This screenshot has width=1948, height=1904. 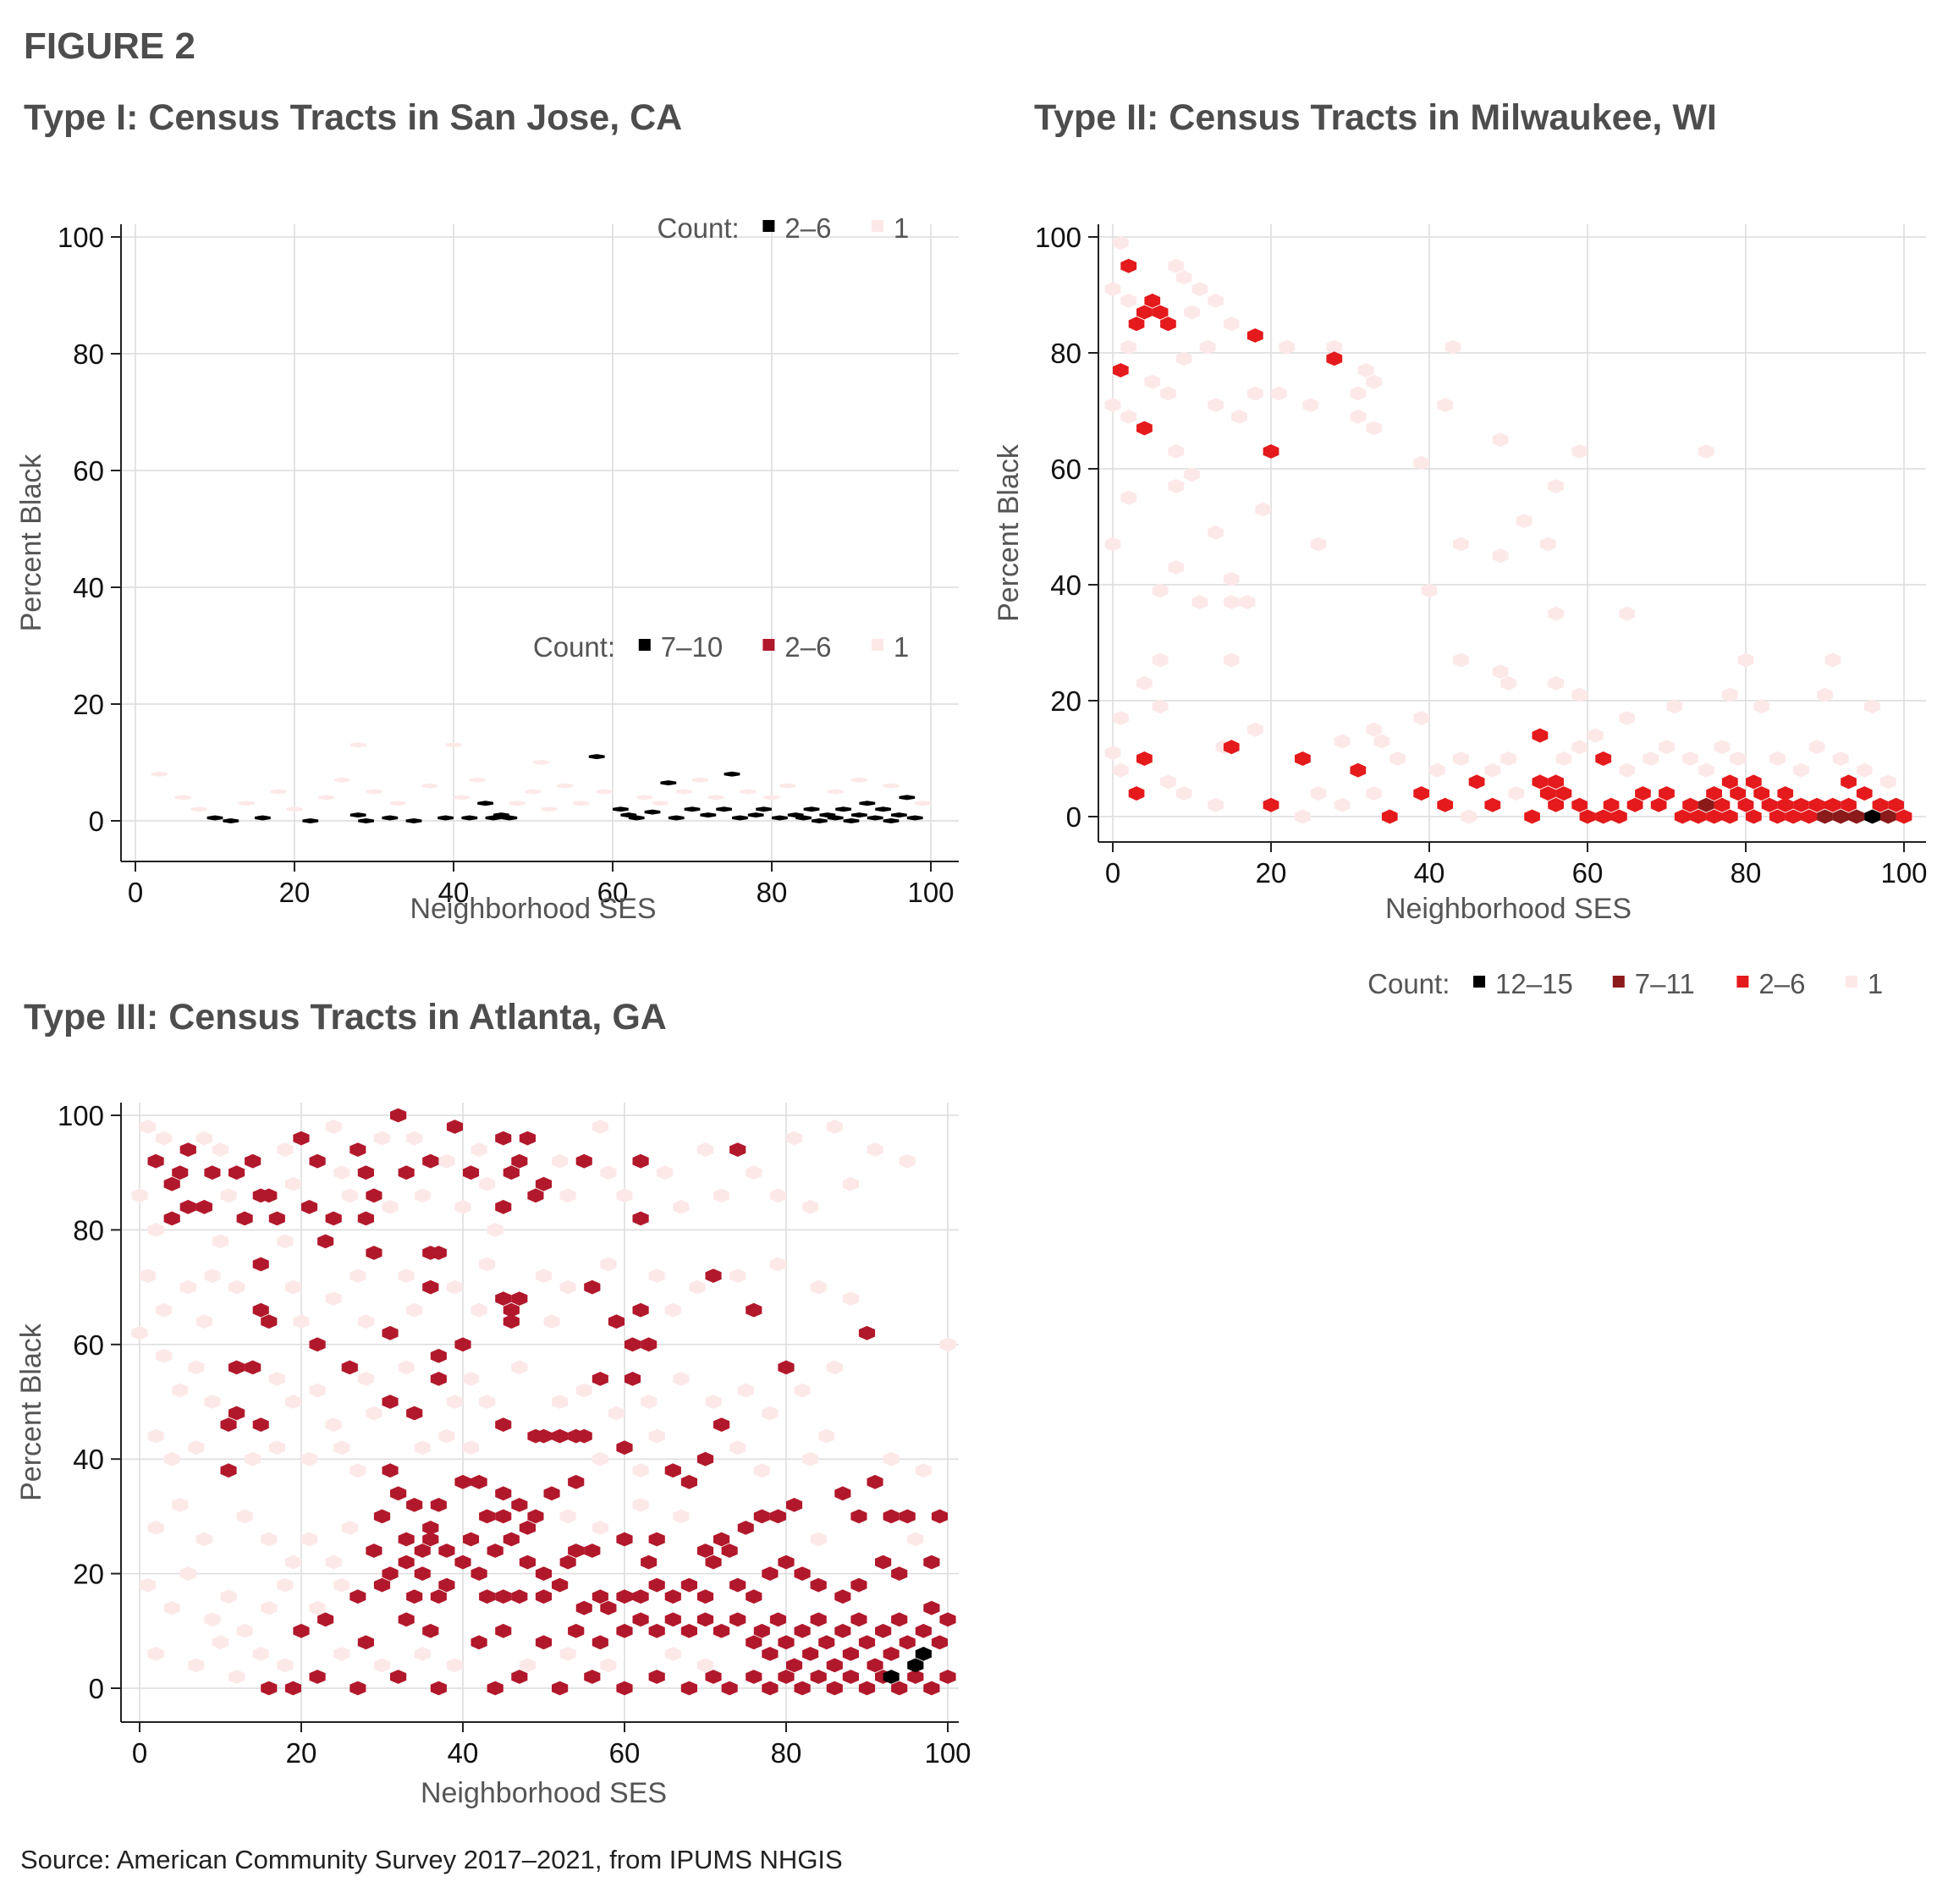 I want to click on legend-label: 1, so click(x=1875, y=983).